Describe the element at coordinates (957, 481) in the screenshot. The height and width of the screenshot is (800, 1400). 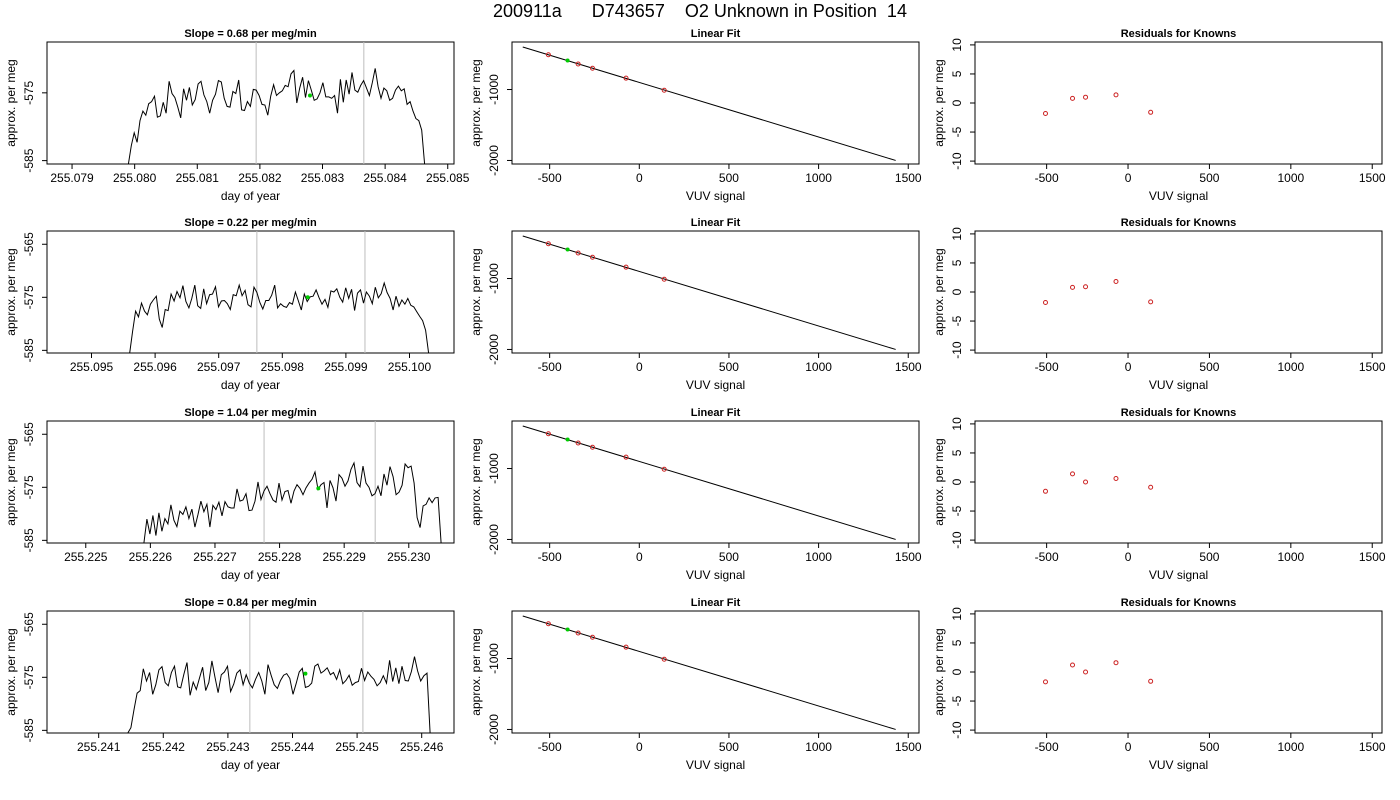
I see `residuals-r3-ytick-label: 0` at that location.